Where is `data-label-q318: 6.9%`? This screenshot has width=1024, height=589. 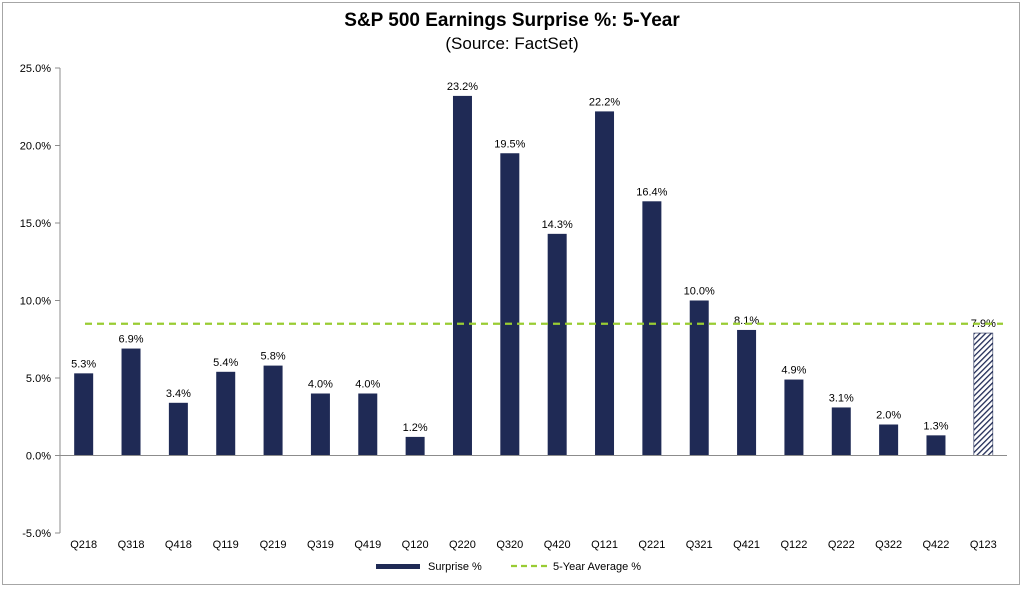
data-label-q318: 6.9% is located at coordinates (130, 340).